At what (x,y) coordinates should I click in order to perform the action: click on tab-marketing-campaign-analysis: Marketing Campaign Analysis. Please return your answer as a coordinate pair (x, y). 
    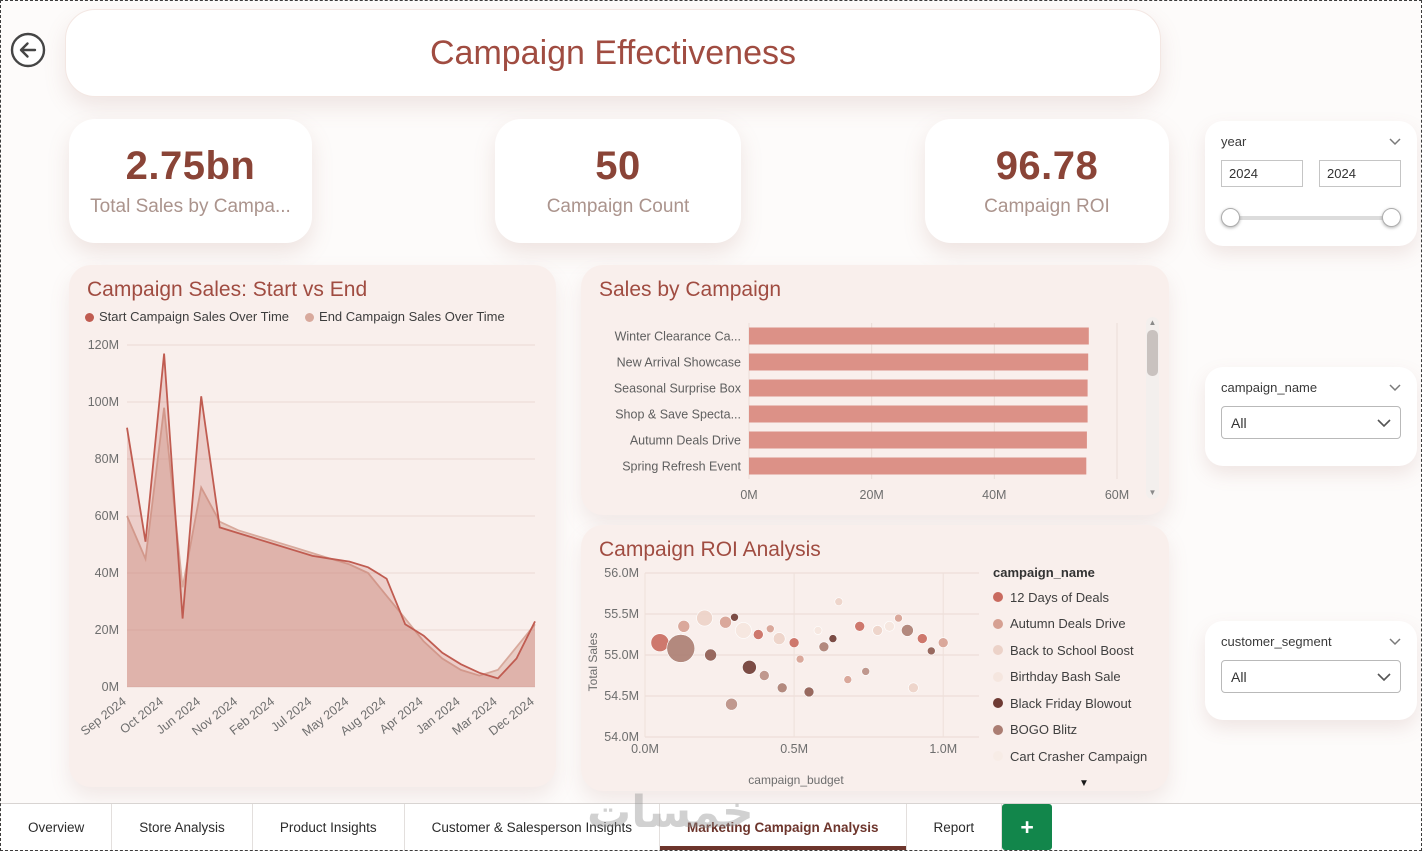
    Looking at the image, I should click on (783, 827).